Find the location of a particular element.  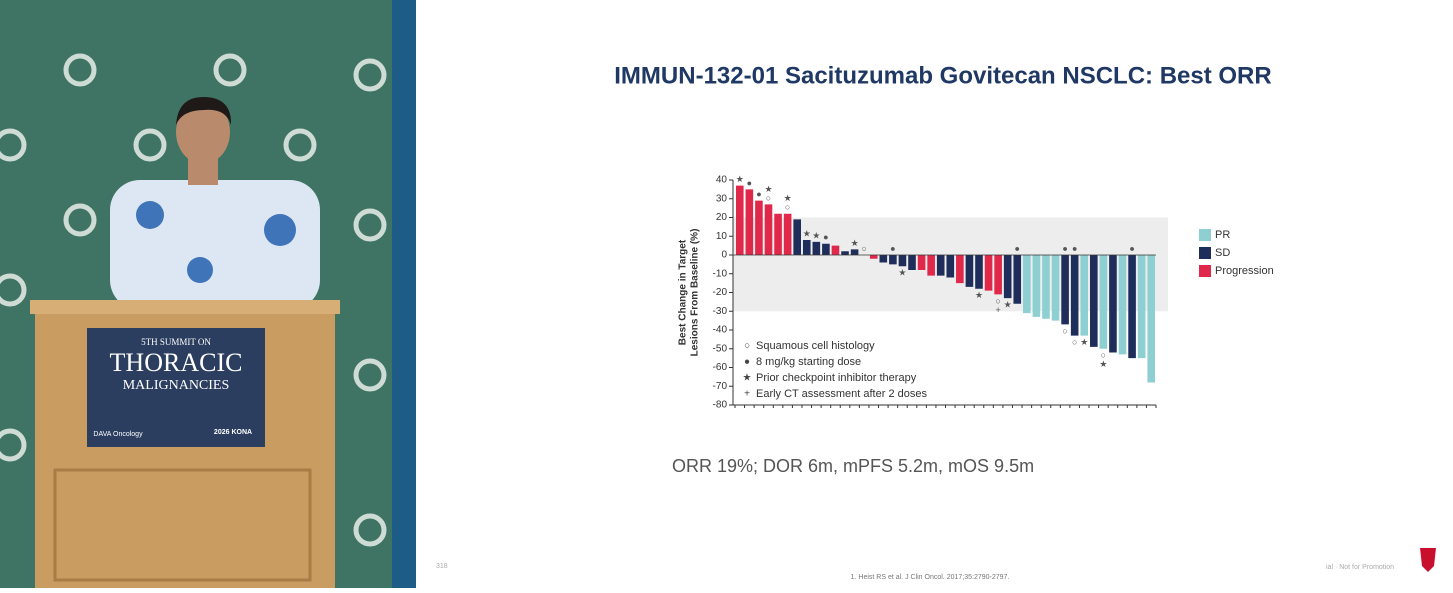

annotation-symbol: ● is located at coordinates (747, 362).